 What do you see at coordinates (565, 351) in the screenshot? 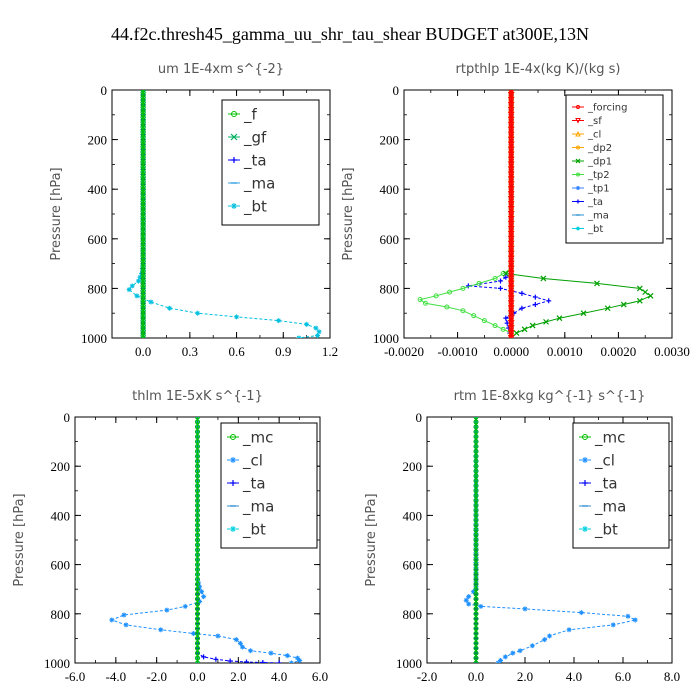
I see `x-tick-label: 0.0010` at bounding box center [565, 351].